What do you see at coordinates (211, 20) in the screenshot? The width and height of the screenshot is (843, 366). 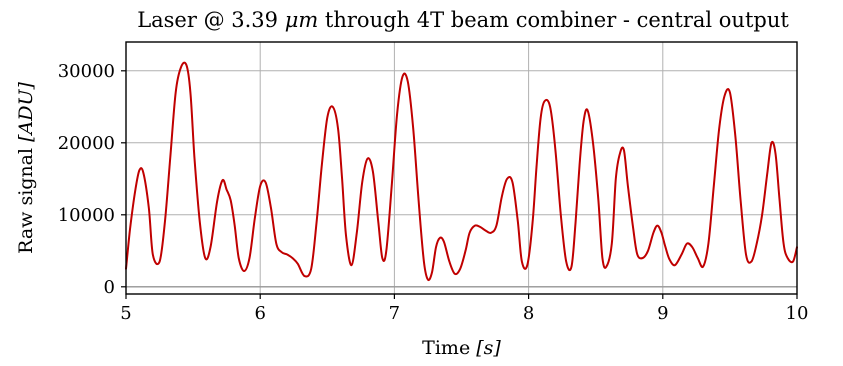 I see `chart-title-prefix: Laser @ 3.39` at bounding box center [211, 20].